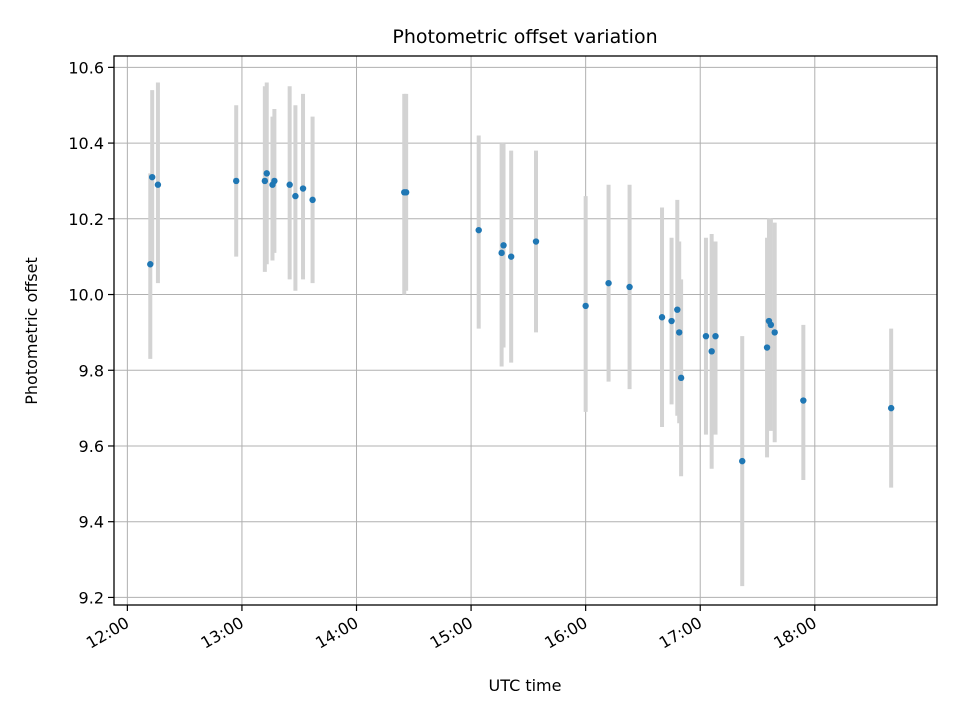  I want to click on y-tick-label: 9.2, so click(91, 597).